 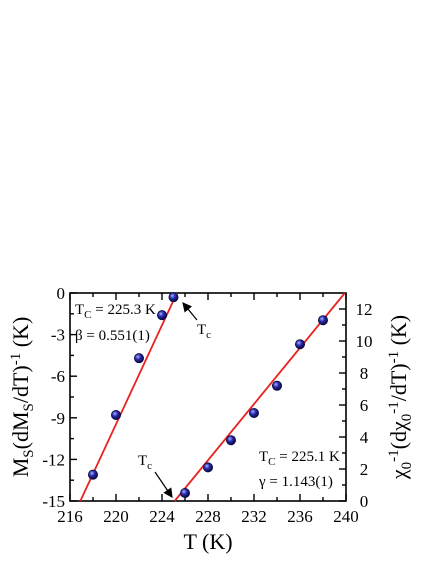 What do you see at coordinates (254, 516) in the screenshot?
I see `x-tick-label: 232` at bounding box center [254, 516].